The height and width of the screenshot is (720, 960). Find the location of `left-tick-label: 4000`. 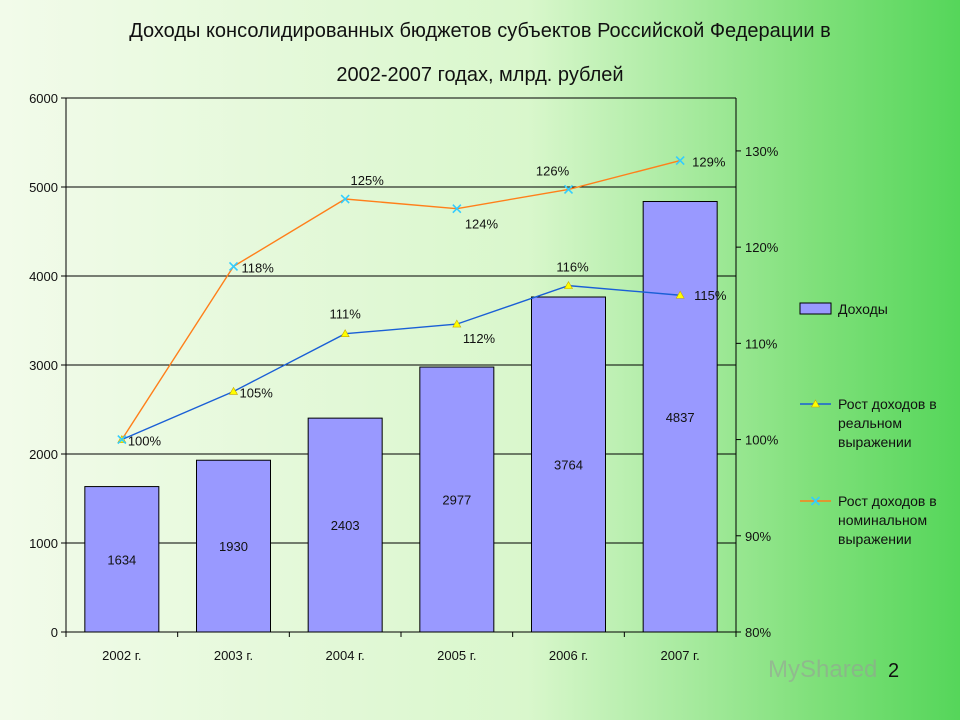

left-tick-label: 4000 is located at coordinates (43, 276).